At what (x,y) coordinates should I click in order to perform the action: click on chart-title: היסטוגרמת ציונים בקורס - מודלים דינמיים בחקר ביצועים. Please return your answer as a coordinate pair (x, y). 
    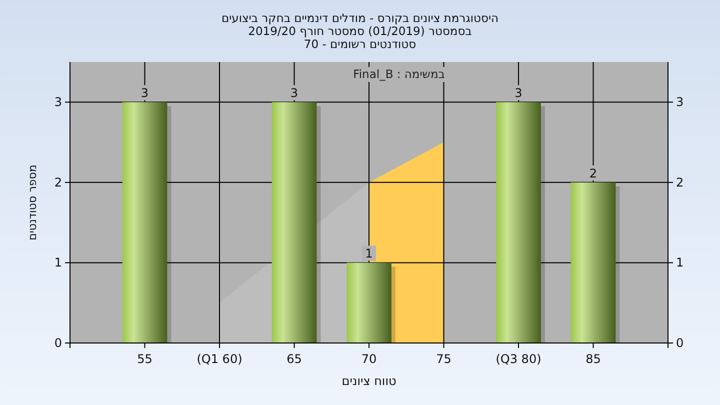
    Looking at the image, I should click on (360, 18).